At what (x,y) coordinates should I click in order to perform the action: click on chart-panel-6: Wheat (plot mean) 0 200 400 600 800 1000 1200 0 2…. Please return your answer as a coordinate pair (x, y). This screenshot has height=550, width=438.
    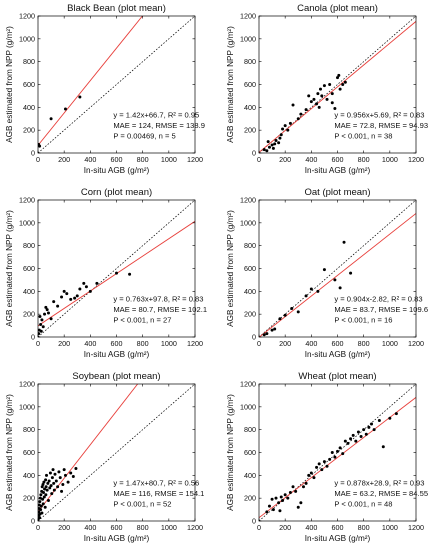
    Looking at the image, I should click on (327, 457).